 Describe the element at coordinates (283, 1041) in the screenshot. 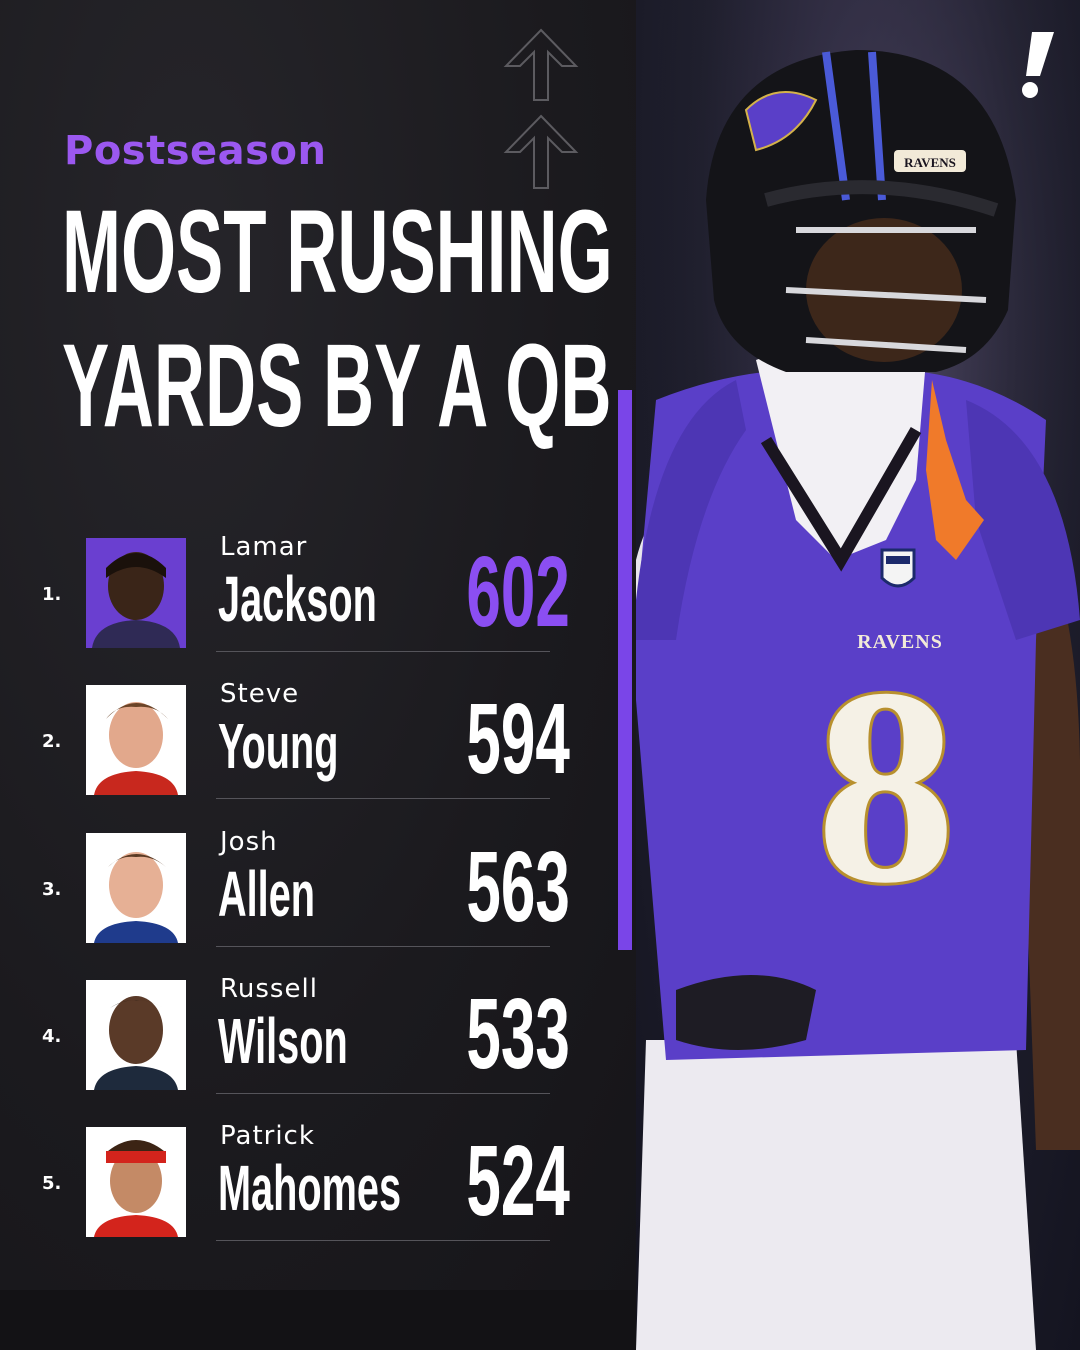

I see `last-name: Wilson` at that location.